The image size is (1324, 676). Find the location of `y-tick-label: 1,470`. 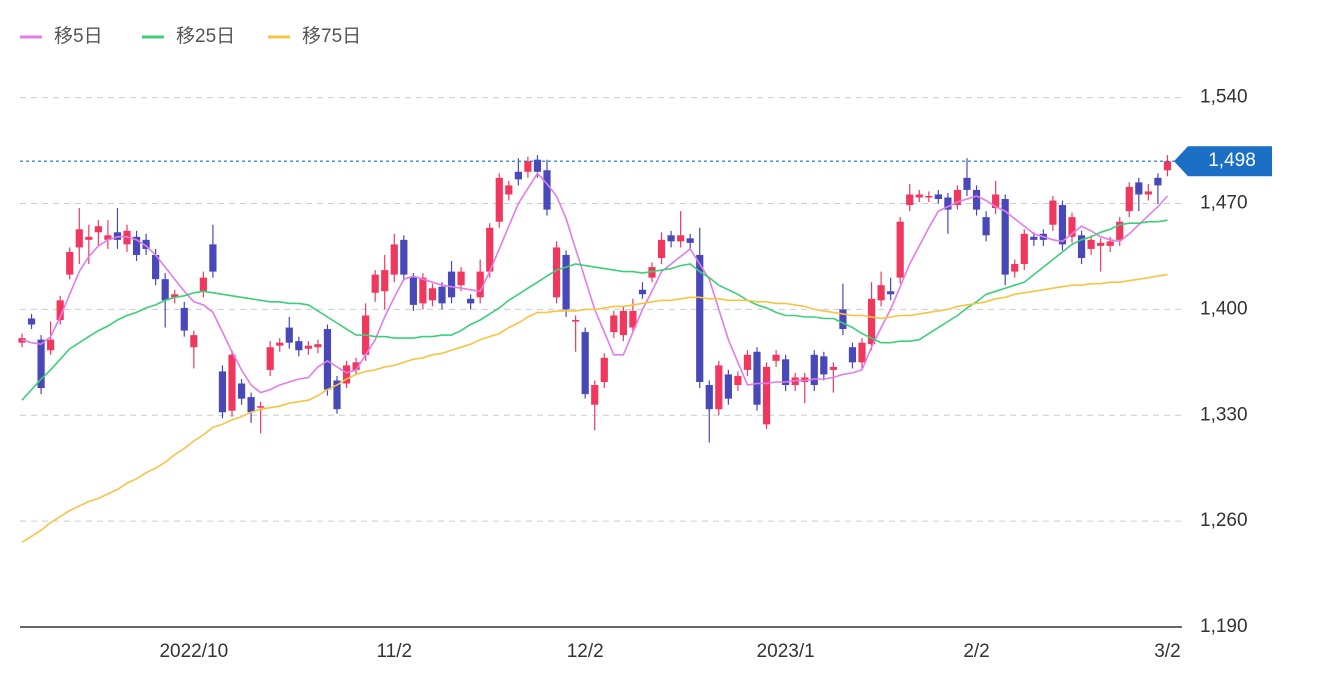

y-tick-label: 1,470 is located at coordinates (1224, 203).